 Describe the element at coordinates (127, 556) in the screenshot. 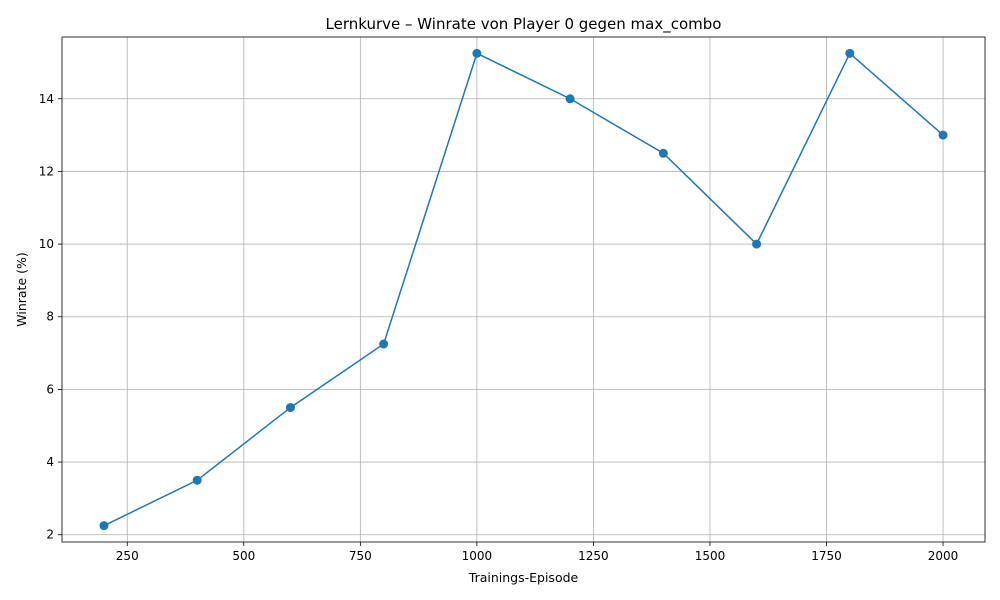

I see `x-tick-label: 250` at that location.